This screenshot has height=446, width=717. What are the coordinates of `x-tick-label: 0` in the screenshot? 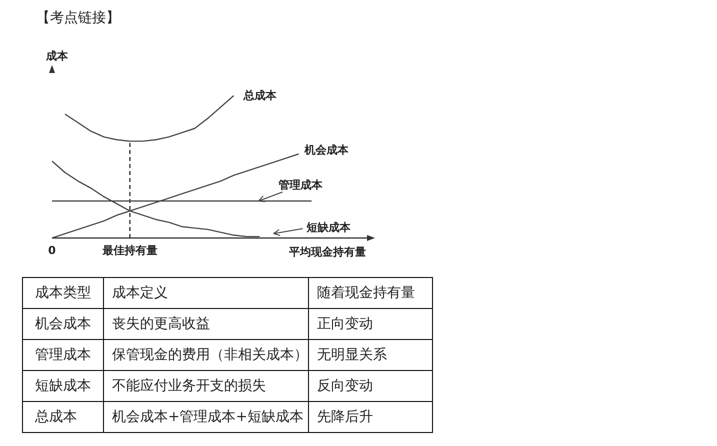 It's located at (52, 250).